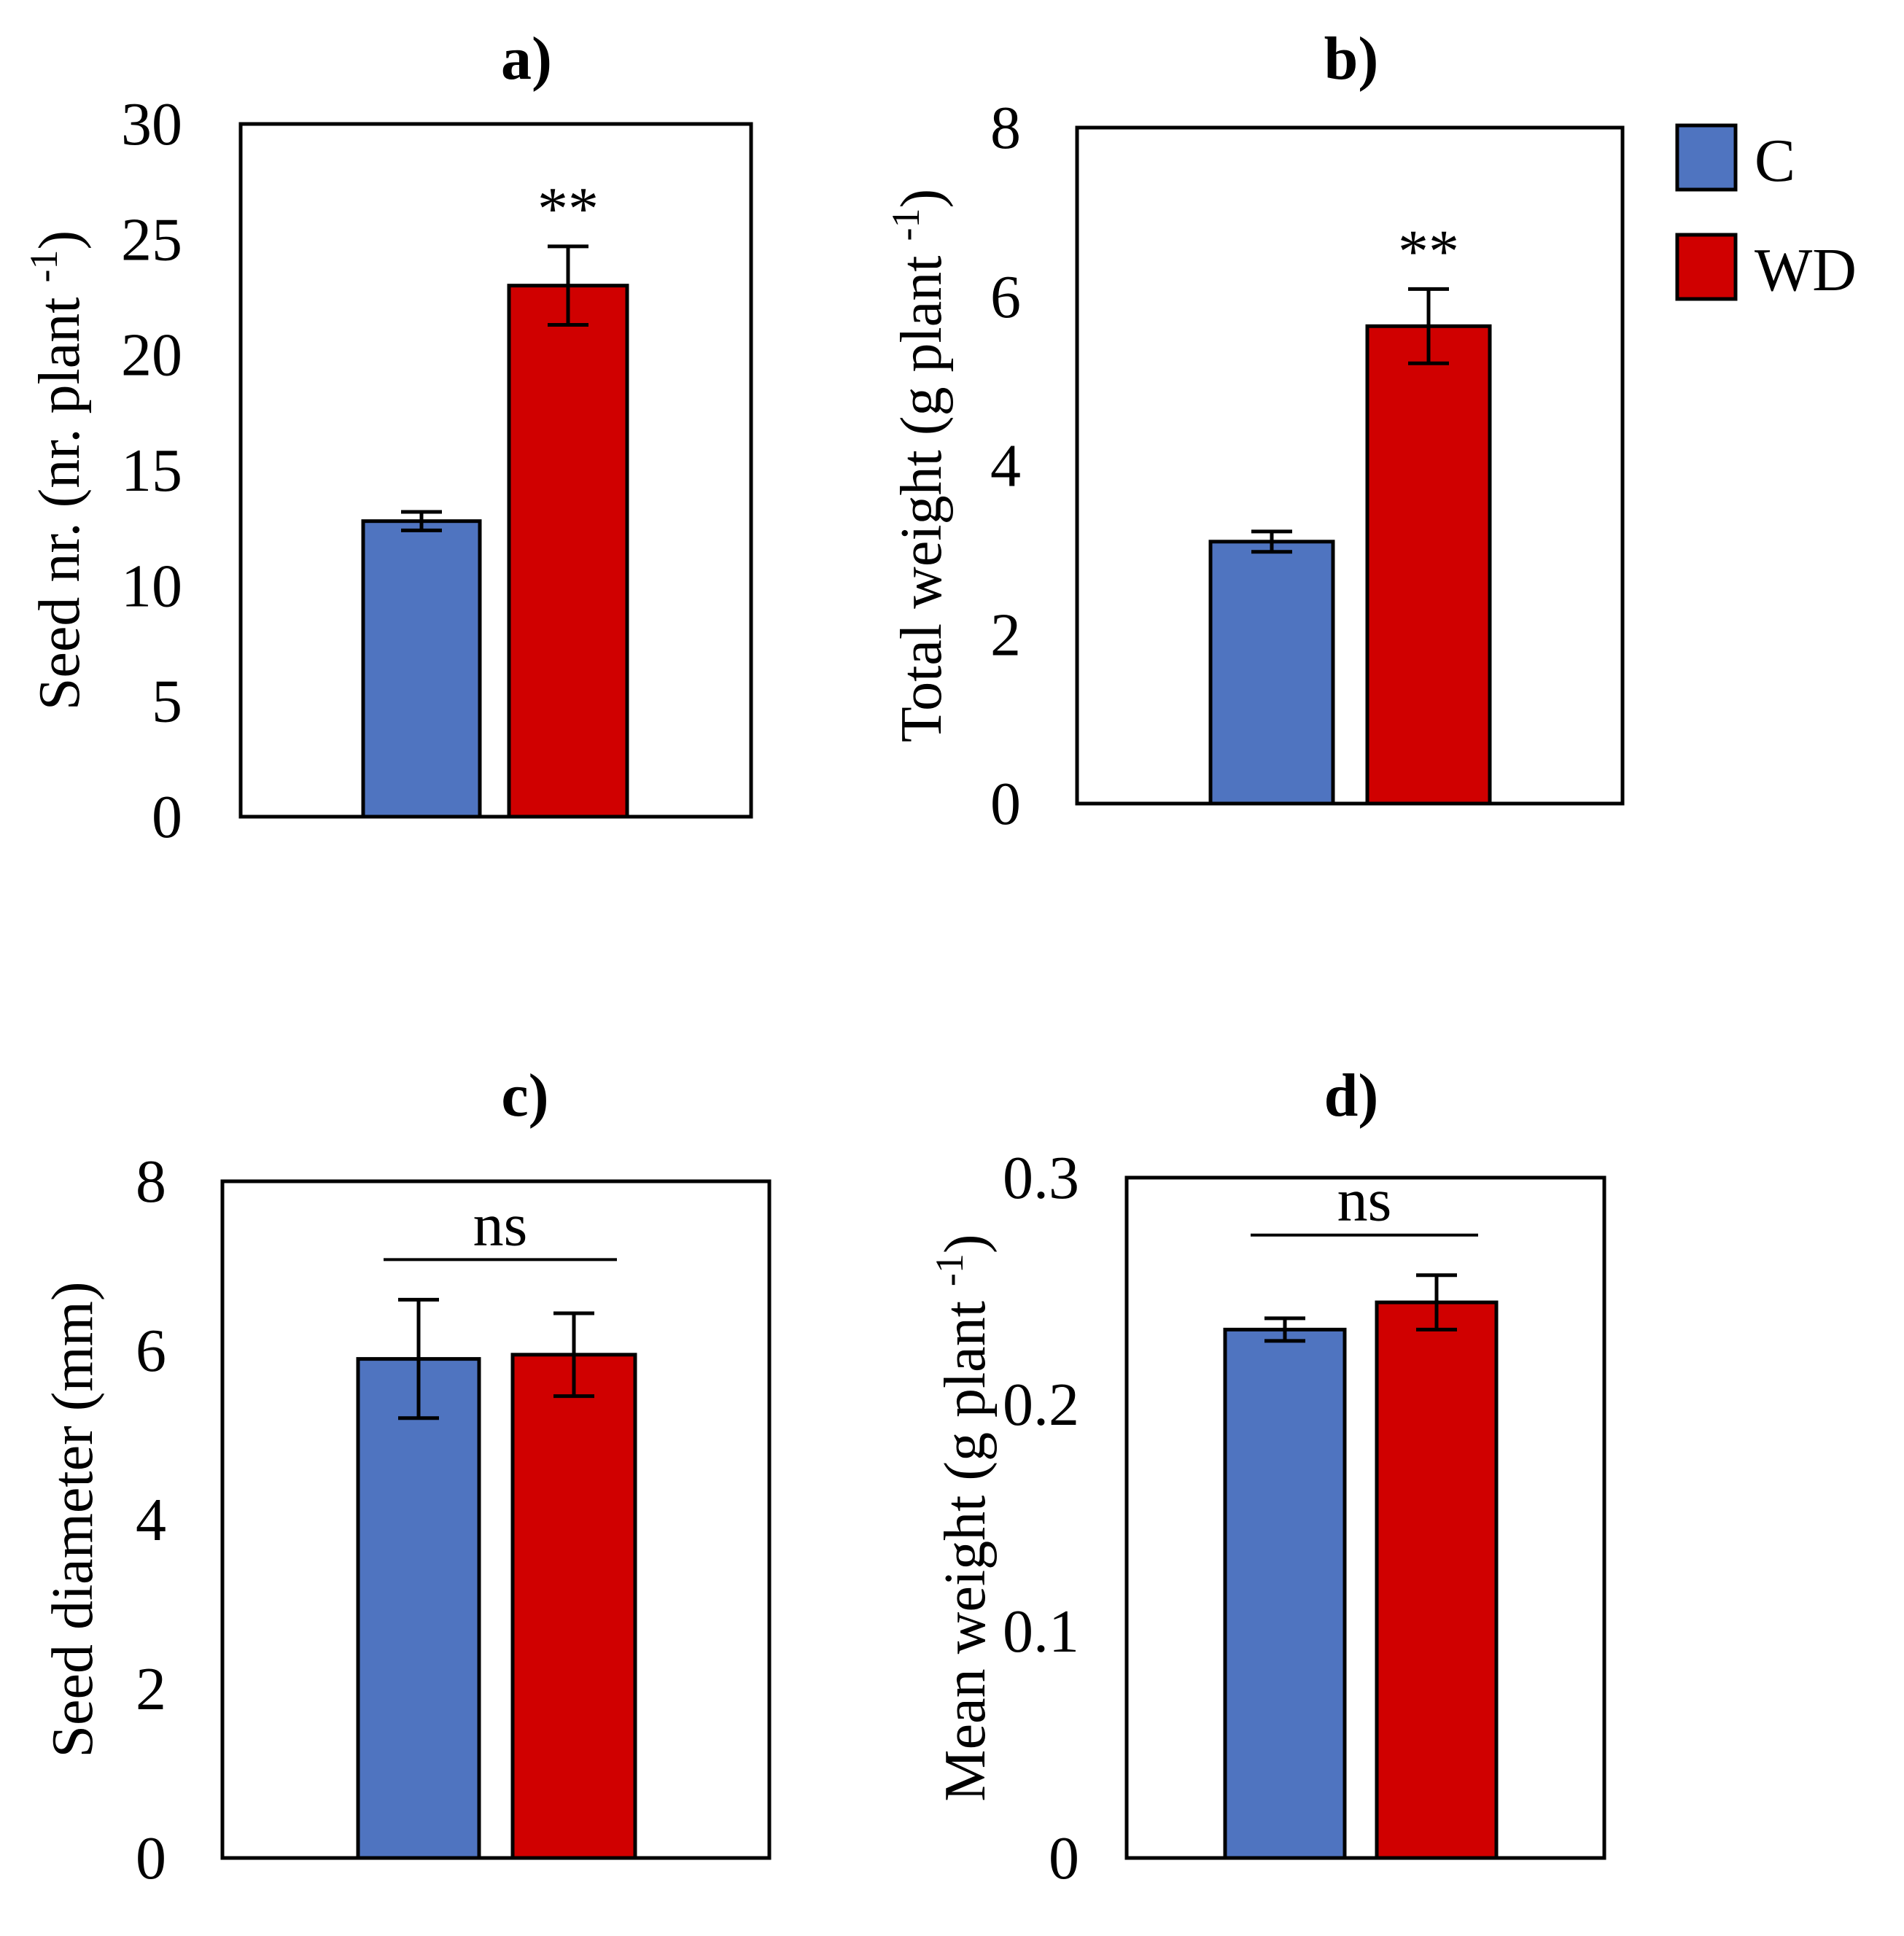 Image resolution: width=1904 pixels, height=1936 pixels. I want to click on y-tick-label: 0.2, so click(1041, 1405).